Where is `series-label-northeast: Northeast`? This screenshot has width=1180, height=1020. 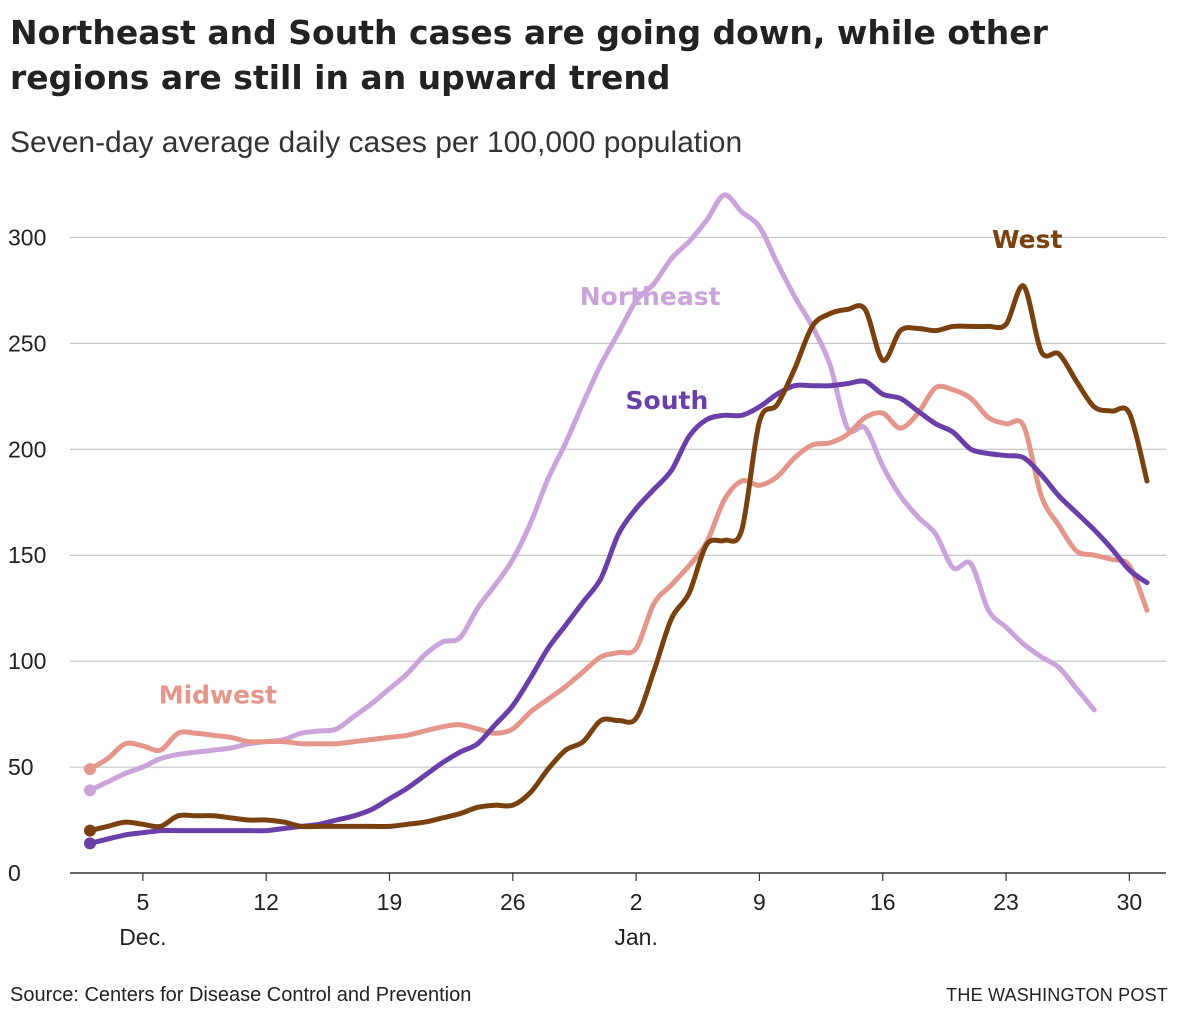 series-label-northeast: Northeast is located at coordinates (650, 296).